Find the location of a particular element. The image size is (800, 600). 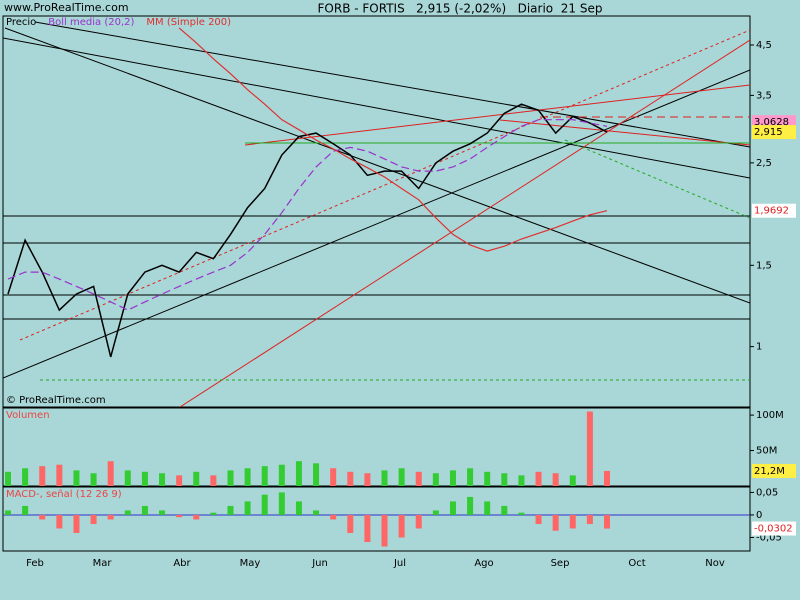

x-tick-label: Jun is located at coordinates (319, 563).